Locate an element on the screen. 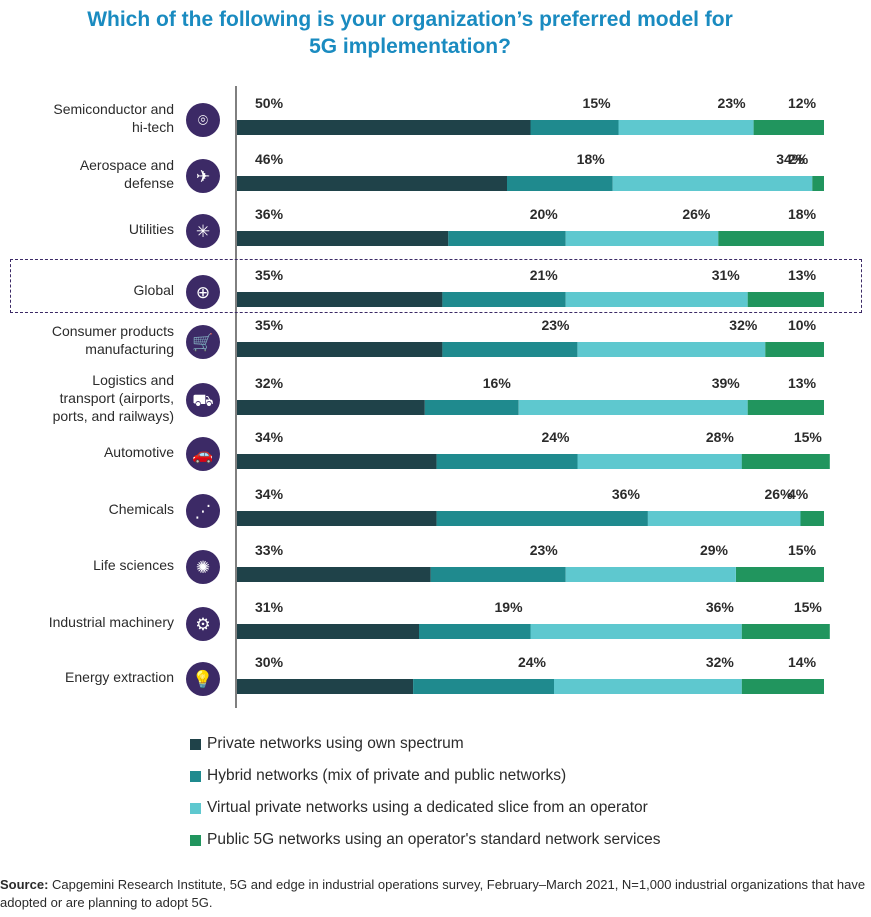 This screenshot has height=917, width=871. category-label-line: ports, and railways) is located at coordinates (113, 416).